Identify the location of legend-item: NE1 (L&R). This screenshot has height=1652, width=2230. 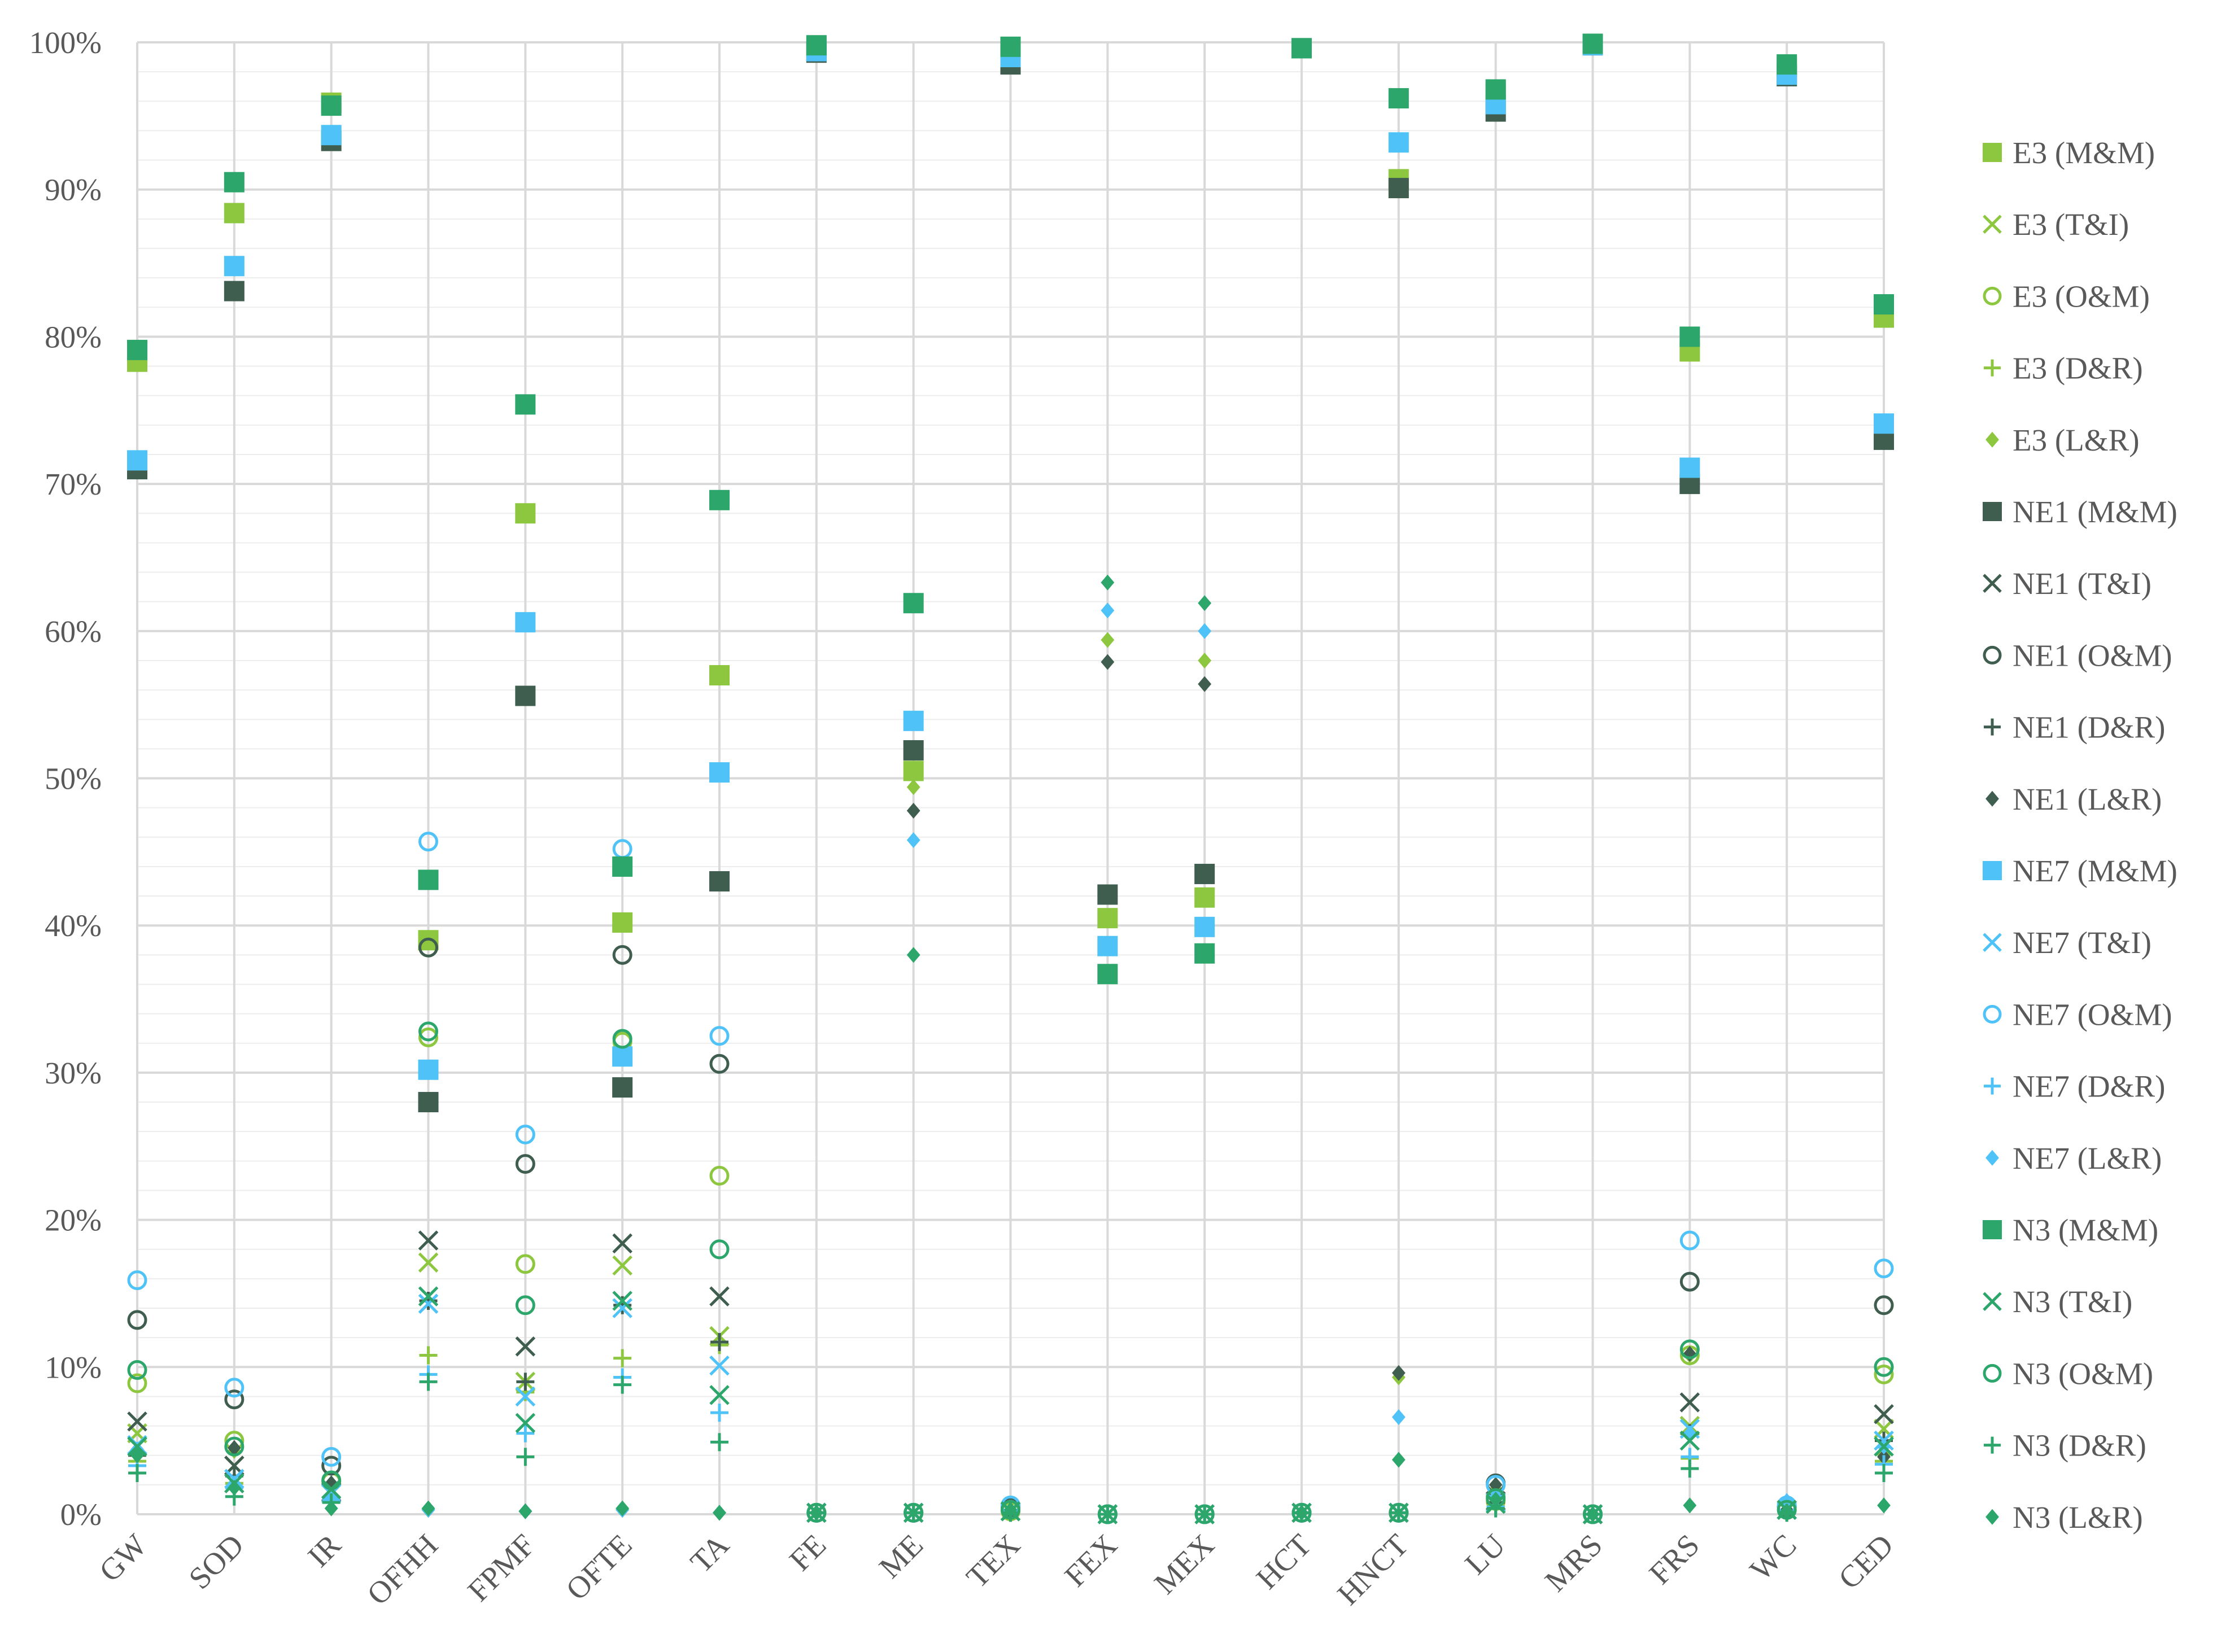
(2073, 799).